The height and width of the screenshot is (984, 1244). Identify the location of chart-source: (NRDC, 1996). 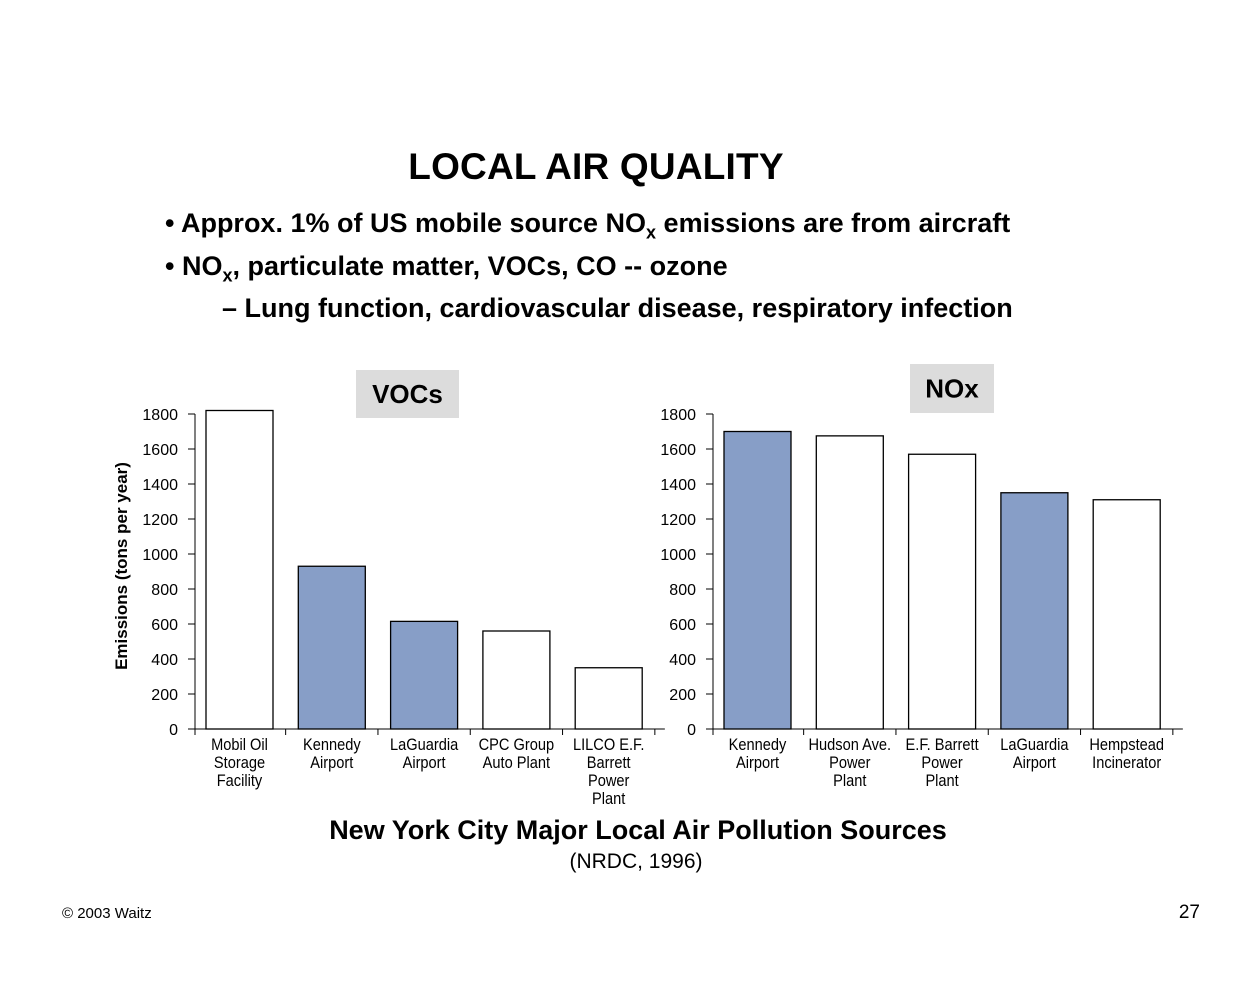
(636, 861).